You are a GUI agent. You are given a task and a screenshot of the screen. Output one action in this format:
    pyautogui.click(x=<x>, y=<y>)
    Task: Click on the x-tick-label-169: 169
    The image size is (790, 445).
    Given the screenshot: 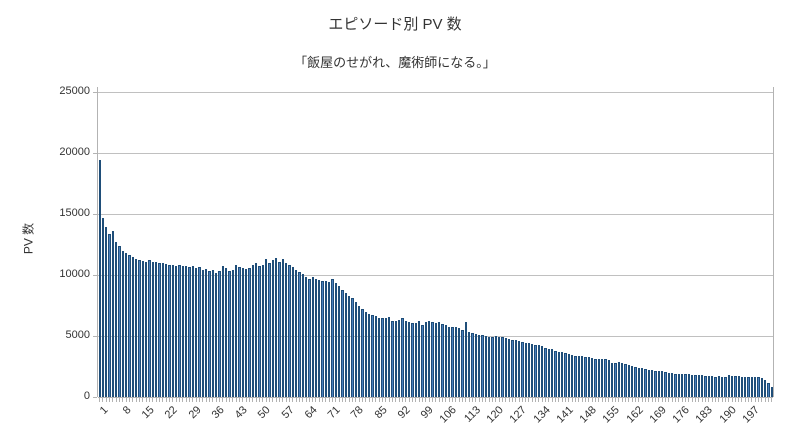 What is the action you would take?
    pyautogui.click(x=658, y=415)
    